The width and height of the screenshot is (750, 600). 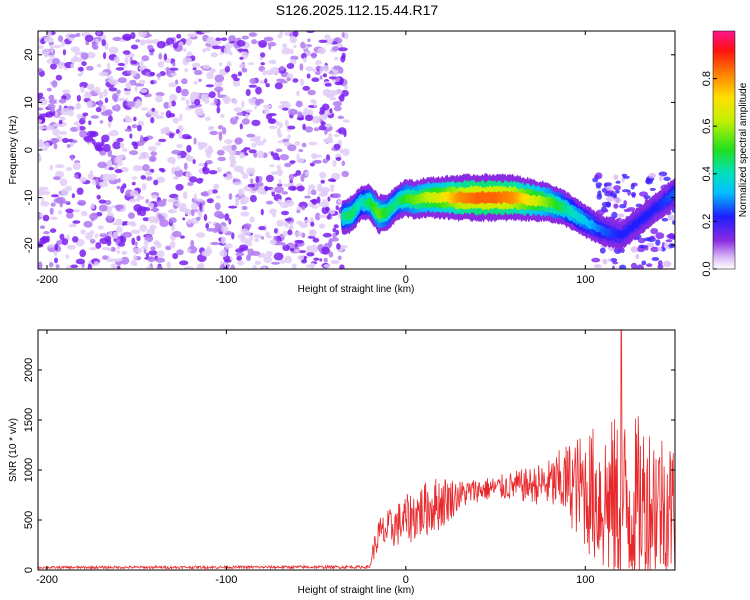 What do you see at coordinates (707, 268) in the screenshot?
I see `colorbar-tick-label: 0.0` at bounding box center [707, 268].